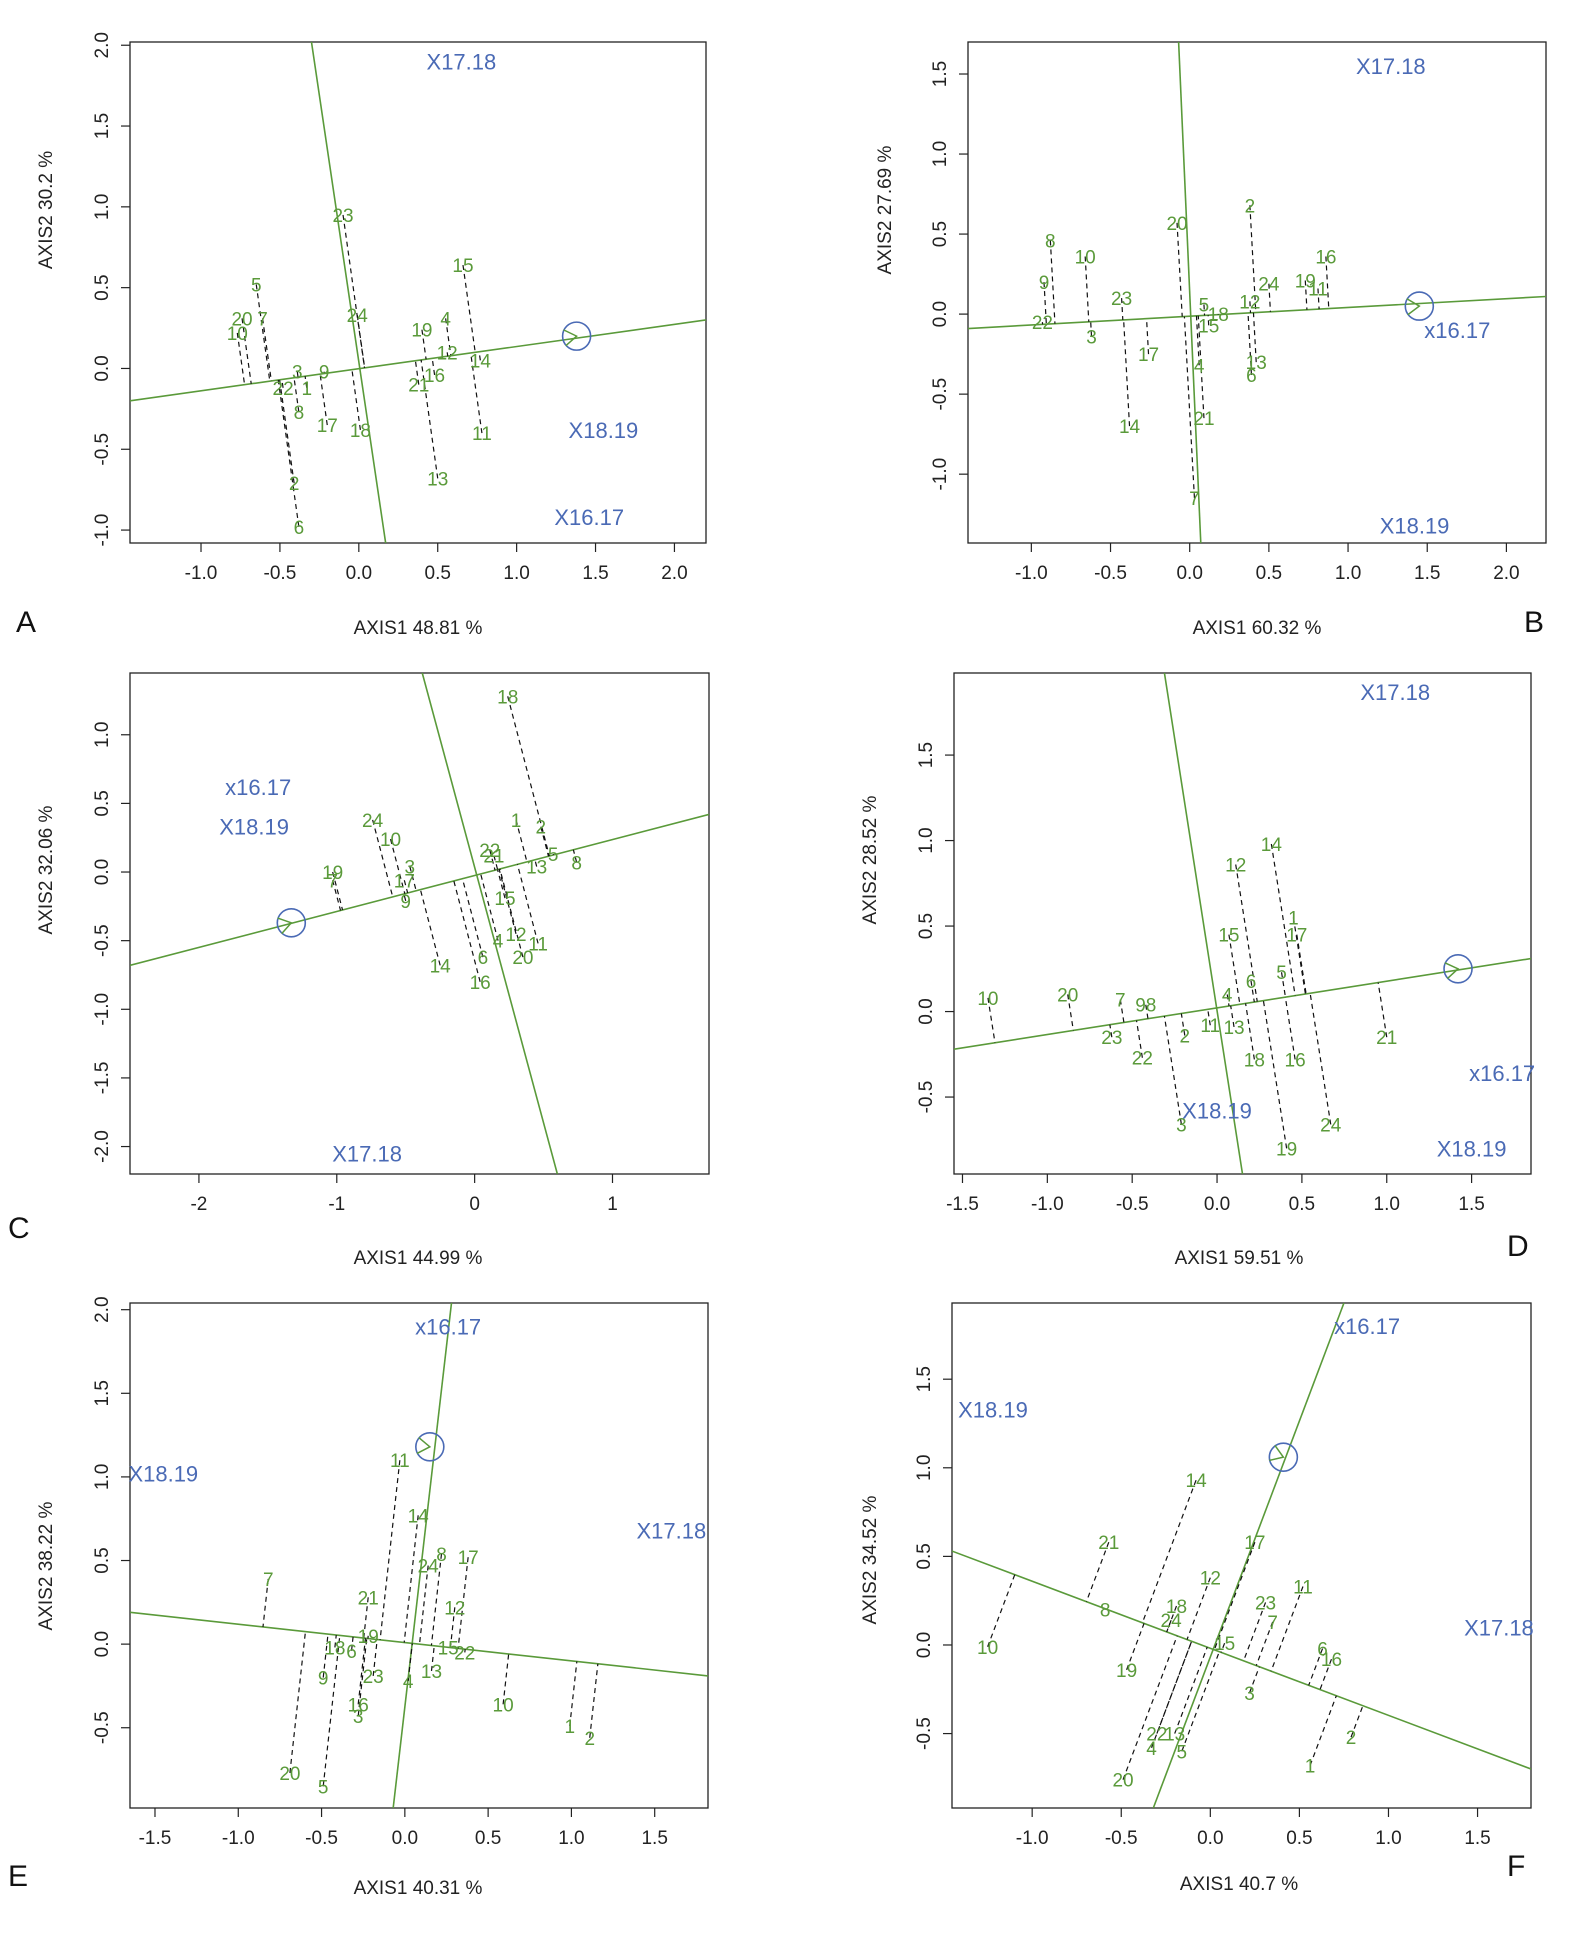  I want to click on genotype-label: 3, so click(297, 373).